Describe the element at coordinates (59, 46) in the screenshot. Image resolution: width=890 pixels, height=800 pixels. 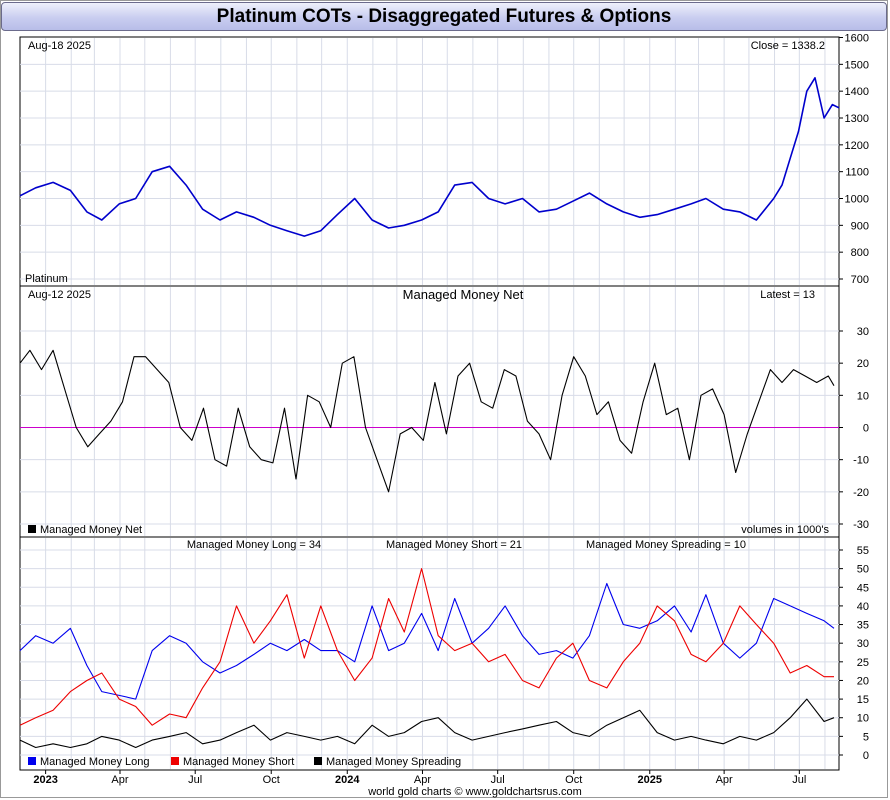
I see `price-date-label: Aug-18 2025` at that location.